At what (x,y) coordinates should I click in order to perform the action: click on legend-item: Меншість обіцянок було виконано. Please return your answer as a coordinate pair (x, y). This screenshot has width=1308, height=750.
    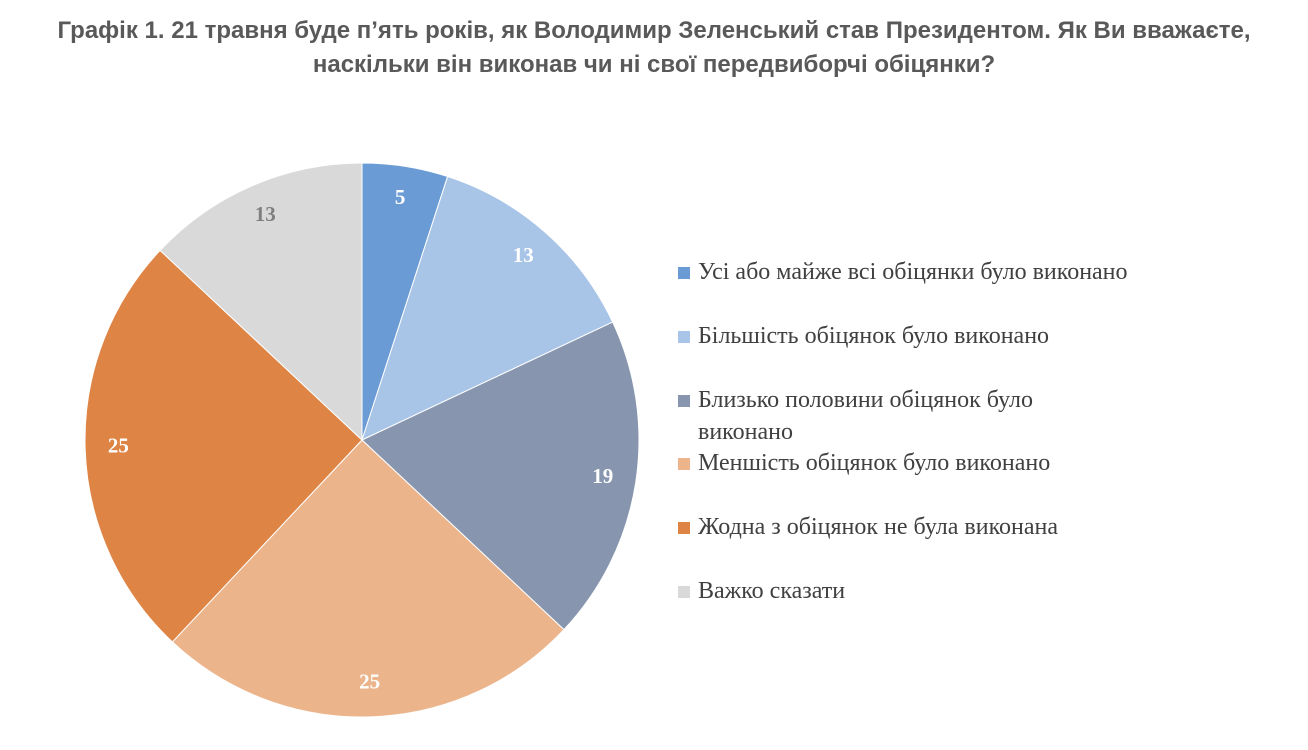
    Looking at the image, I should click on (968, 463).